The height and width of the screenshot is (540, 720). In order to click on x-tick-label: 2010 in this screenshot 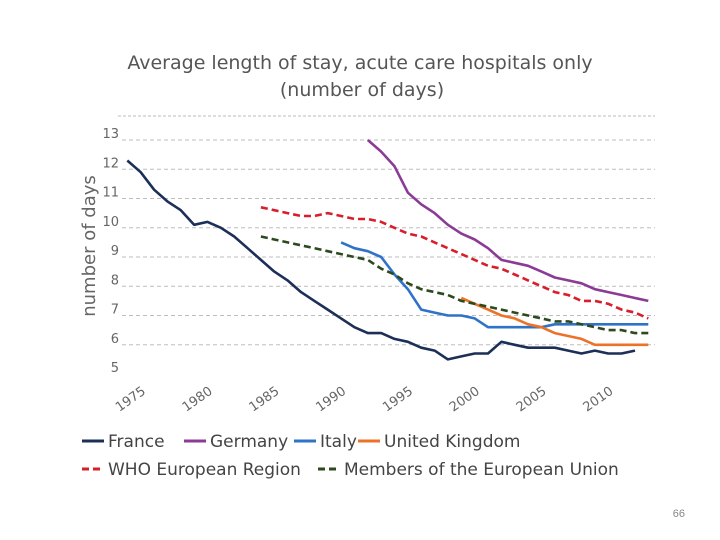, I will do `click(599, 399)`.